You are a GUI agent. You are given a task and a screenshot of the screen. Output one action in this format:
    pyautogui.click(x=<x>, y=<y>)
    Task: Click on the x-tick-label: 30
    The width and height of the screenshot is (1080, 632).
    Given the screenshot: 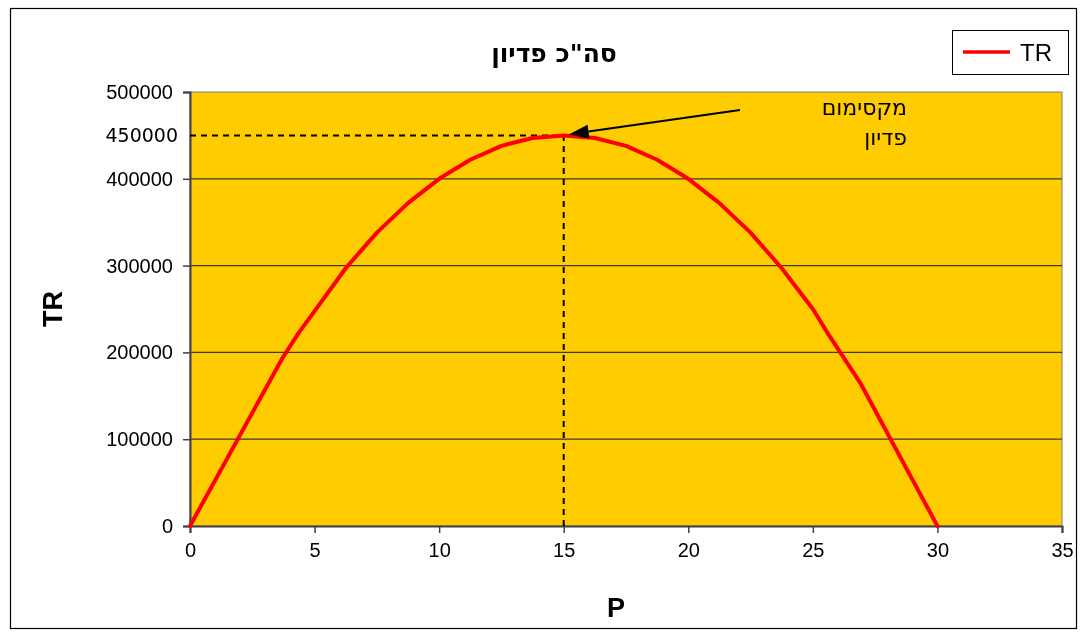 What is the action you would take?
    pyautogui.click(x=938, y=550)
    